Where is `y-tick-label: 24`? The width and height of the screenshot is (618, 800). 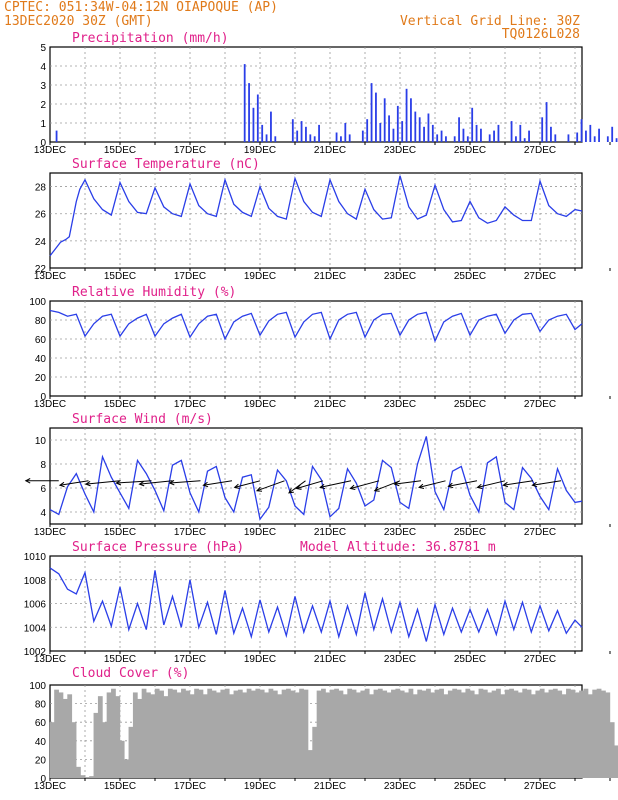 y-tick-label: 24 is located at coordinates (41, 242).